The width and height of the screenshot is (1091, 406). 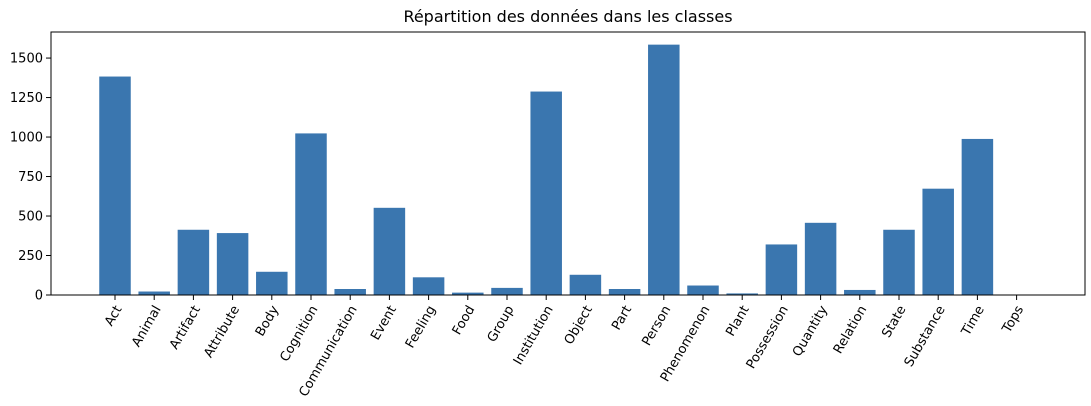 I want to click on y-tick-label-500: 500, so click(x=30, y=217).